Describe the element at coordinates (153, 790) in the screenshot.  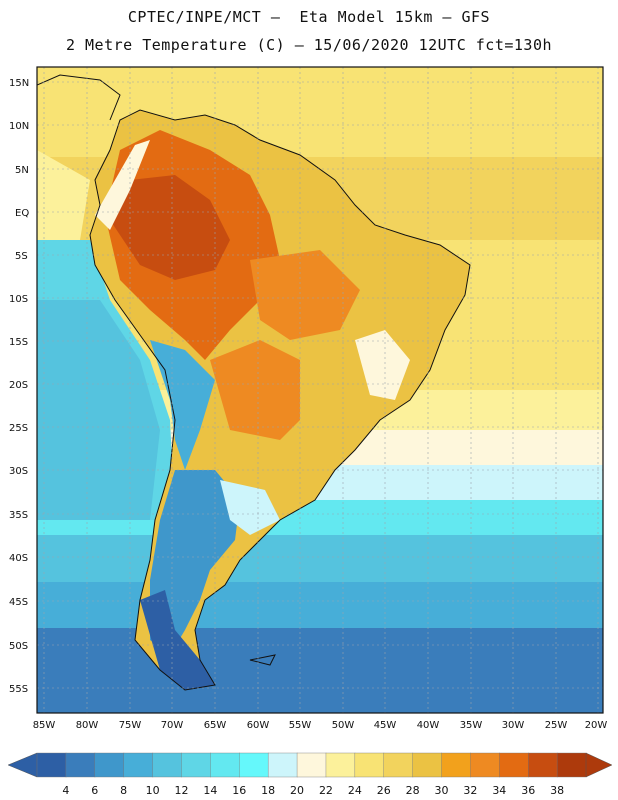
I see `colorbar-tick-label: 10` at that location.